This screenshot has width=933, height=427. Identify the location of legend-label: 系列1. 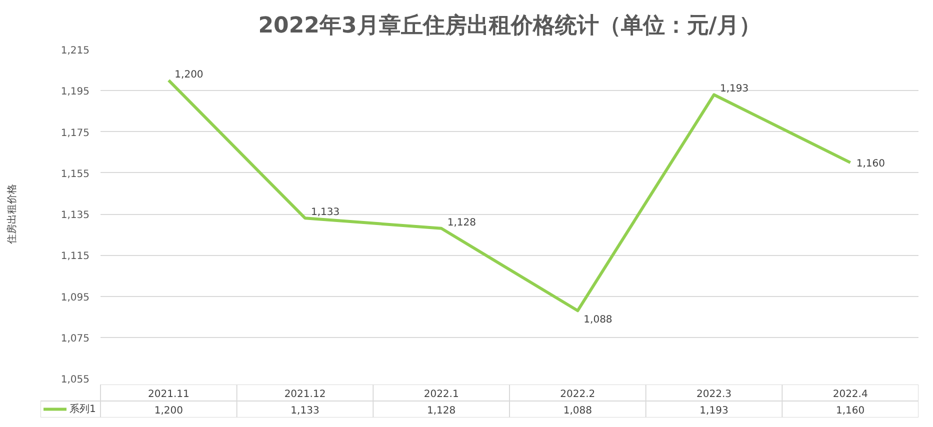
(83, 408).